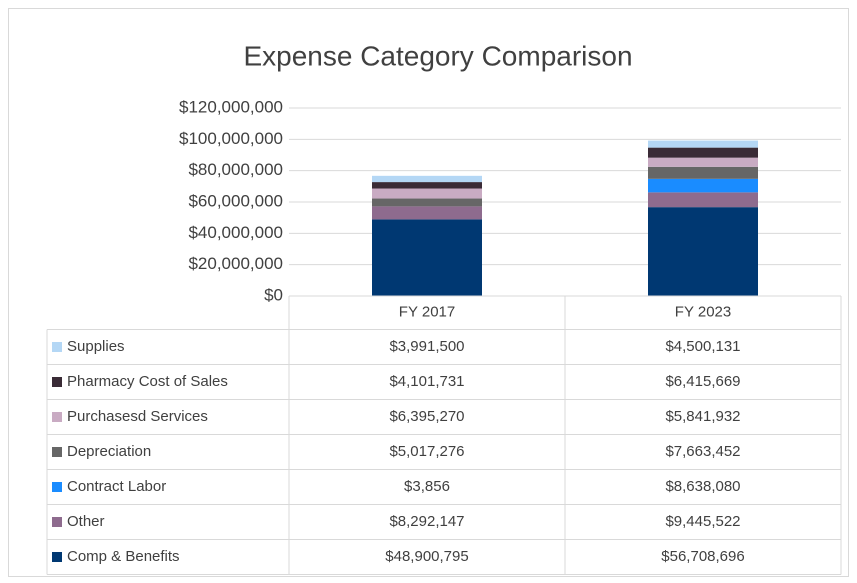 This screenshot has width=857, height=583. What do you see at coordinates (231, 138) in the screenshot?
I see `y-tick-label: $100,000,000` at bounding box center [231, 138].